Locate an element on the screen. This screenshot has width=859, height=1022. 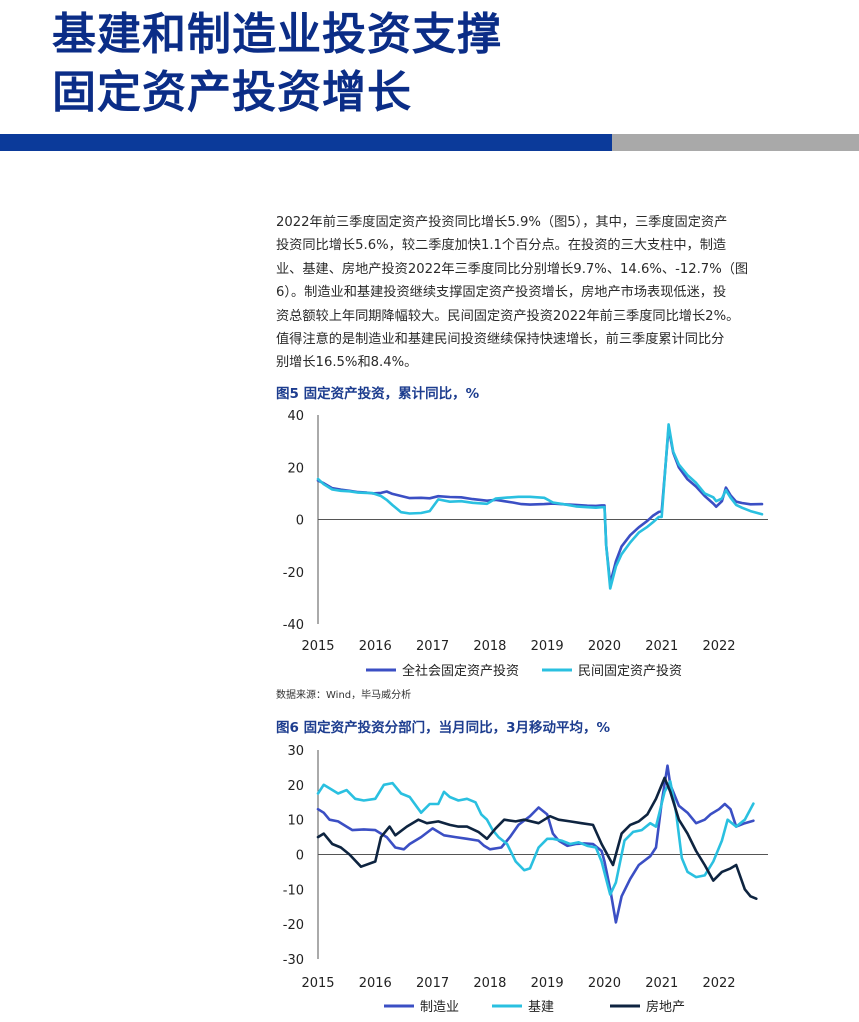
series-3-line is located at coordinates (537, 838).